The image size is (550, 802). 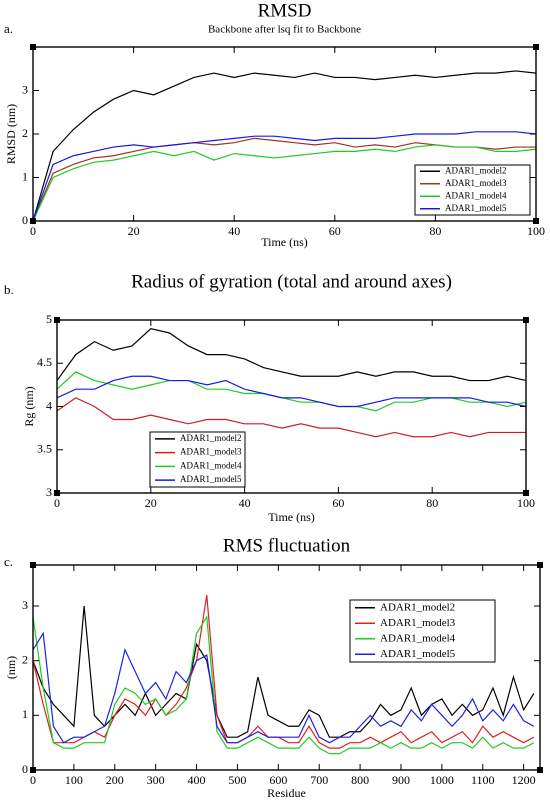 I want to click on corner-marker, so click(x=540, y=565).